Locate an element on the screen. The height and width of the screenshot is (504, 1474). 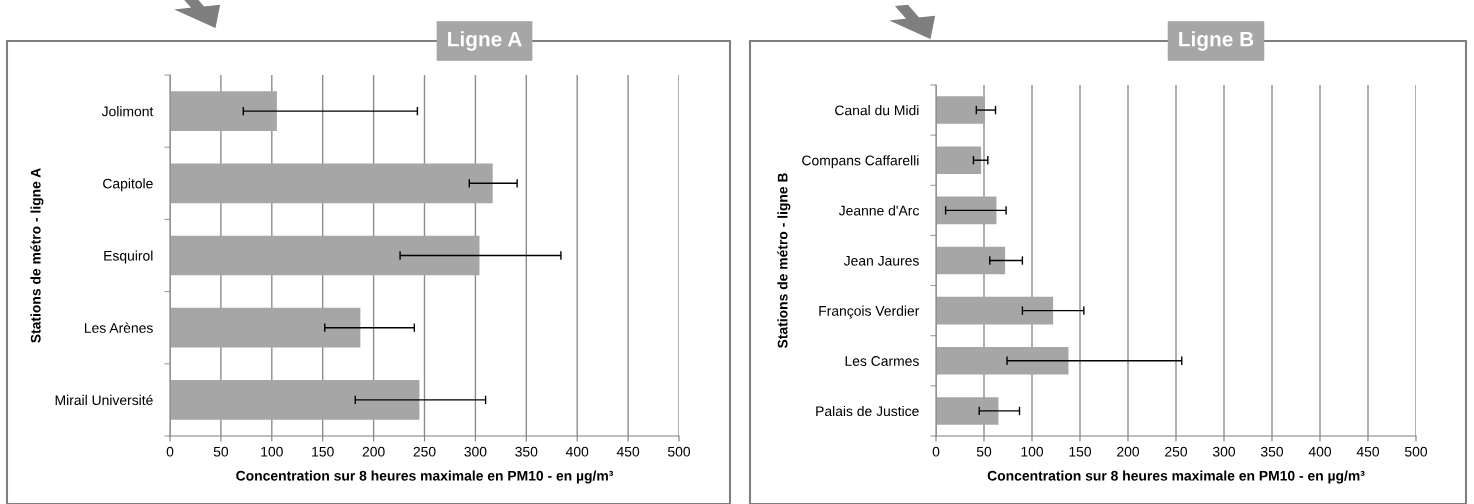
y-tick-label: Jolimont is located at coordinates (127, 111).